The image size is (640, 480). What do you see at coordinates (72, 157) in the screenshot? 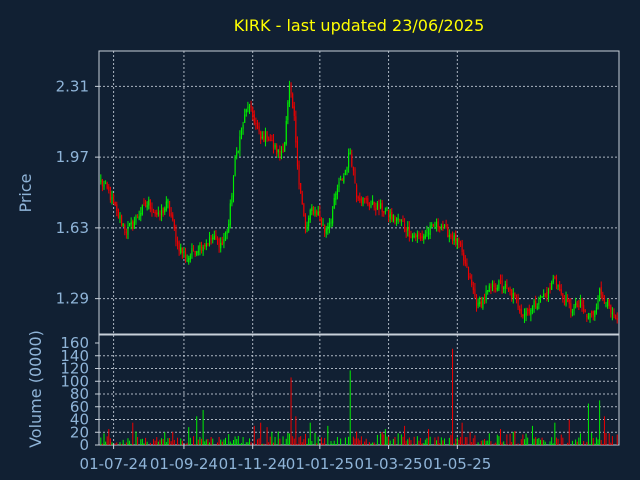
I see `price-tick-label: 1.97` at bounding box center [72, 157].